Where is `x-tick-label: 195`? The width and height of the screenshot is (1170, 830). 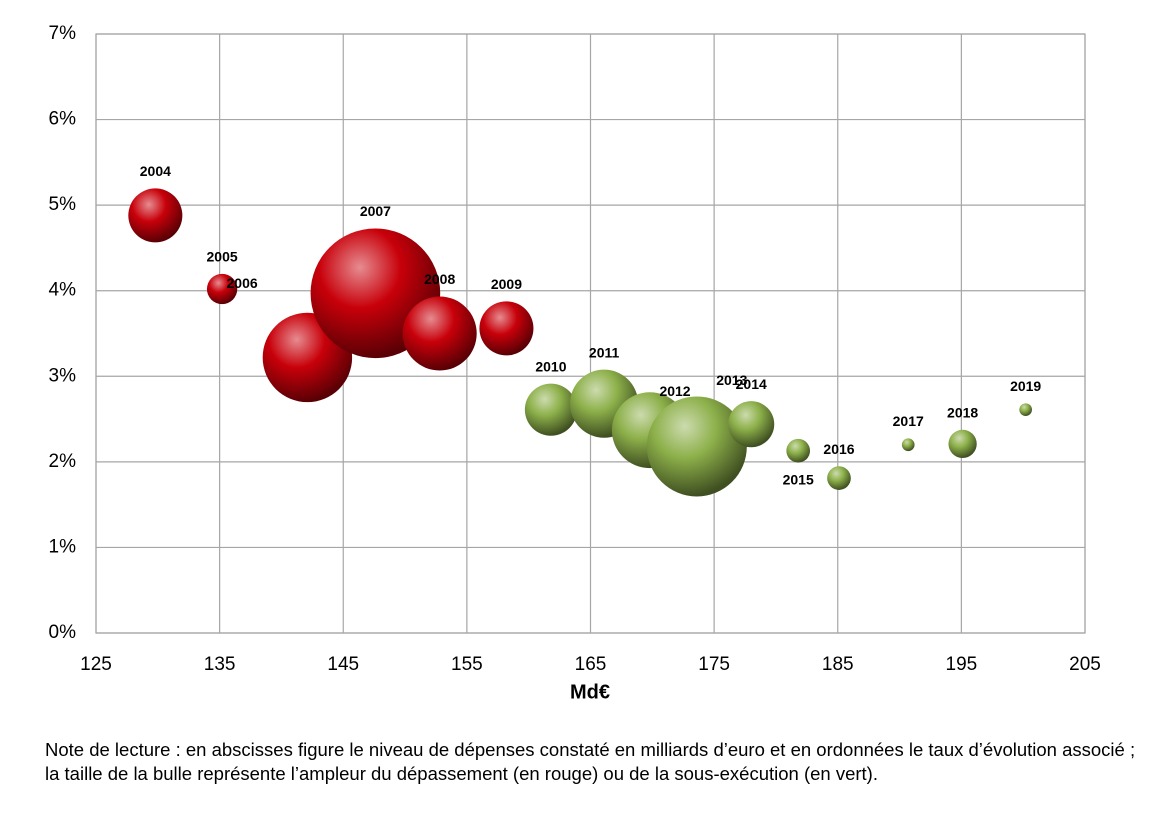 x-tick-label: 195 is located at coordinates (962, 664).